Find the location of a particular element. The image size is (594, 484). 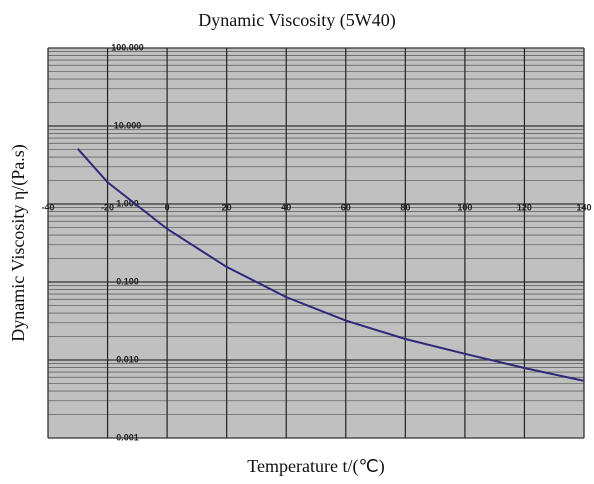

x-tick-label: -40 is located at coordinates (47, 207).